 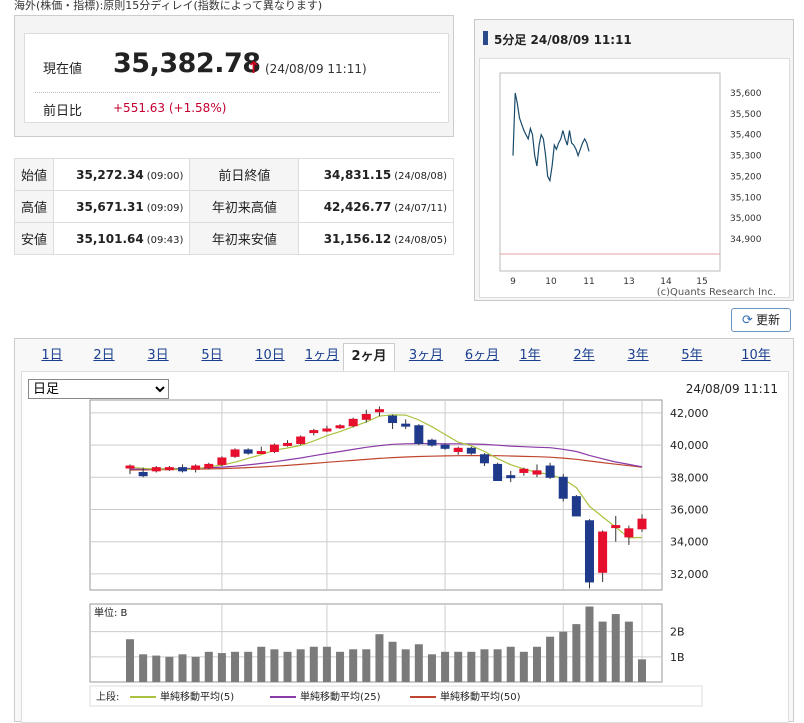 What do you see at coordinates (244, 174) in the screenshot?
I see `stat-label: 前日終値` at bounding box center [244, 174].